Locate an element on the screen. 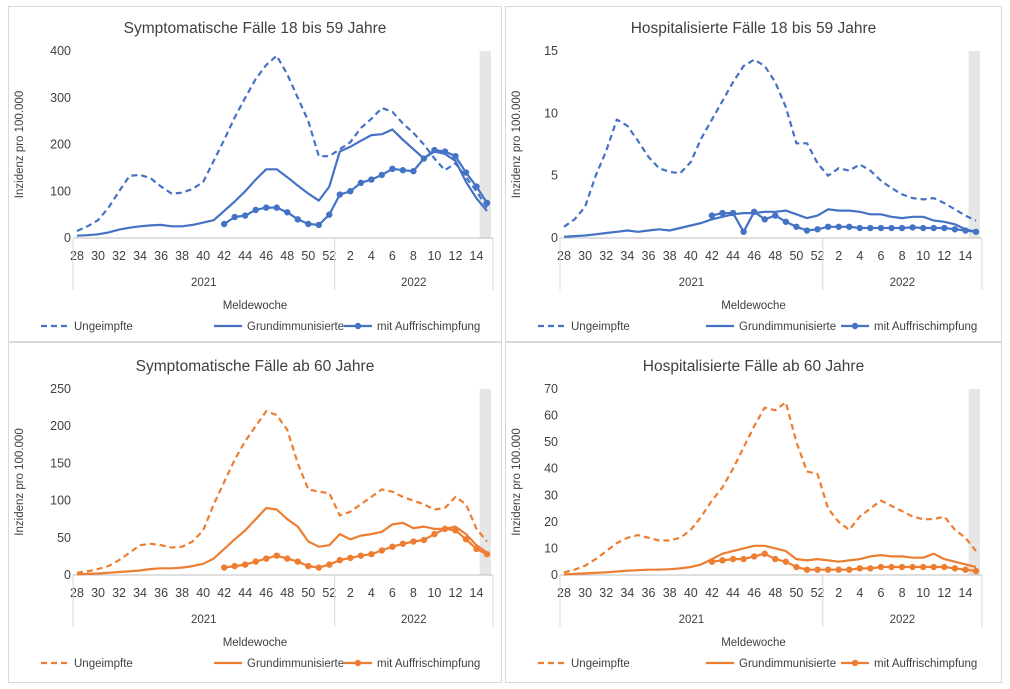  y-tick-label: 60 is located at coordinates (551, 416).